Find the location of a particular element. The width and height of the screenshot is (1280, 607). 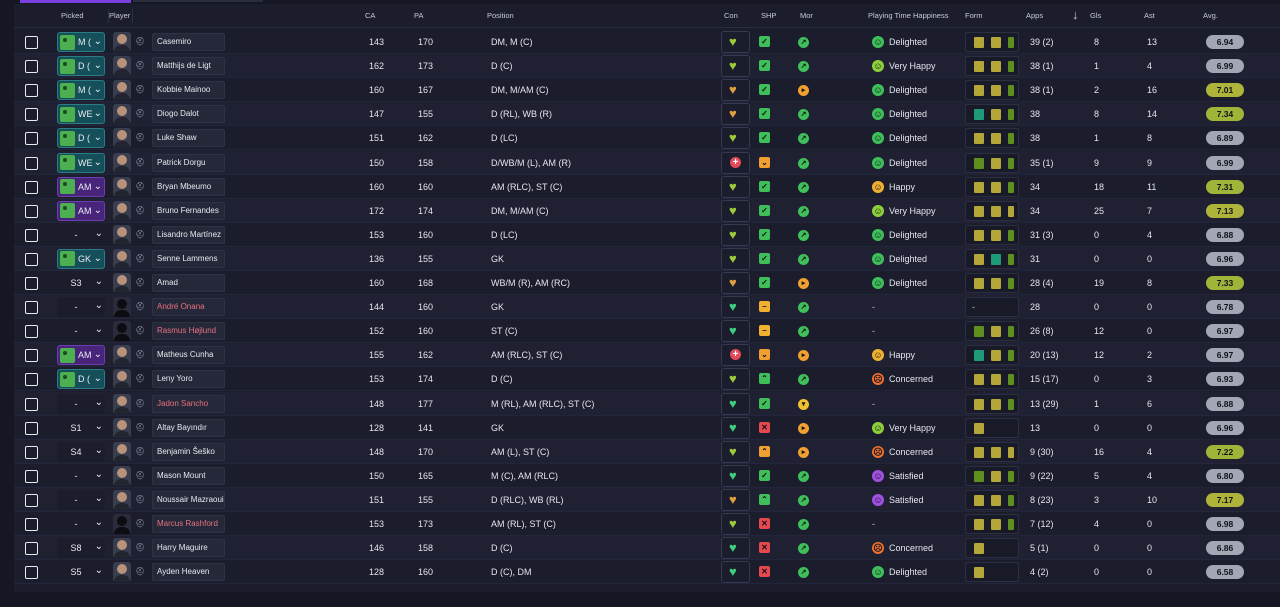

picked-dropdown: S5 ⌄ is located at coordinates (81, 572).